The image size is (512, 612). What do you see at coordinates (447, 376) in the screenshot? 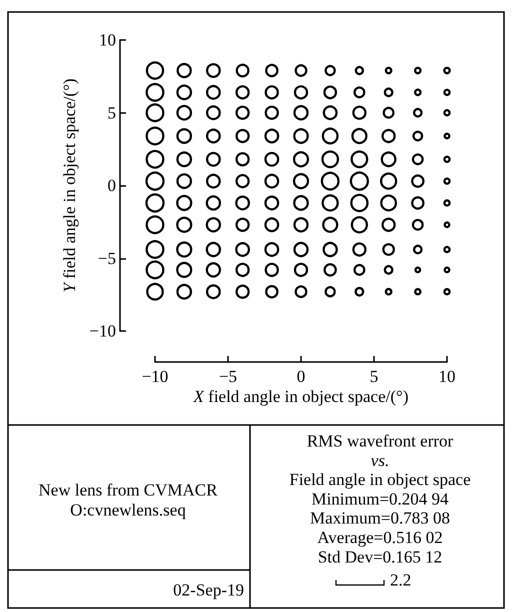
I see `x-tick-label: 10` at bounding box center [447, 376].